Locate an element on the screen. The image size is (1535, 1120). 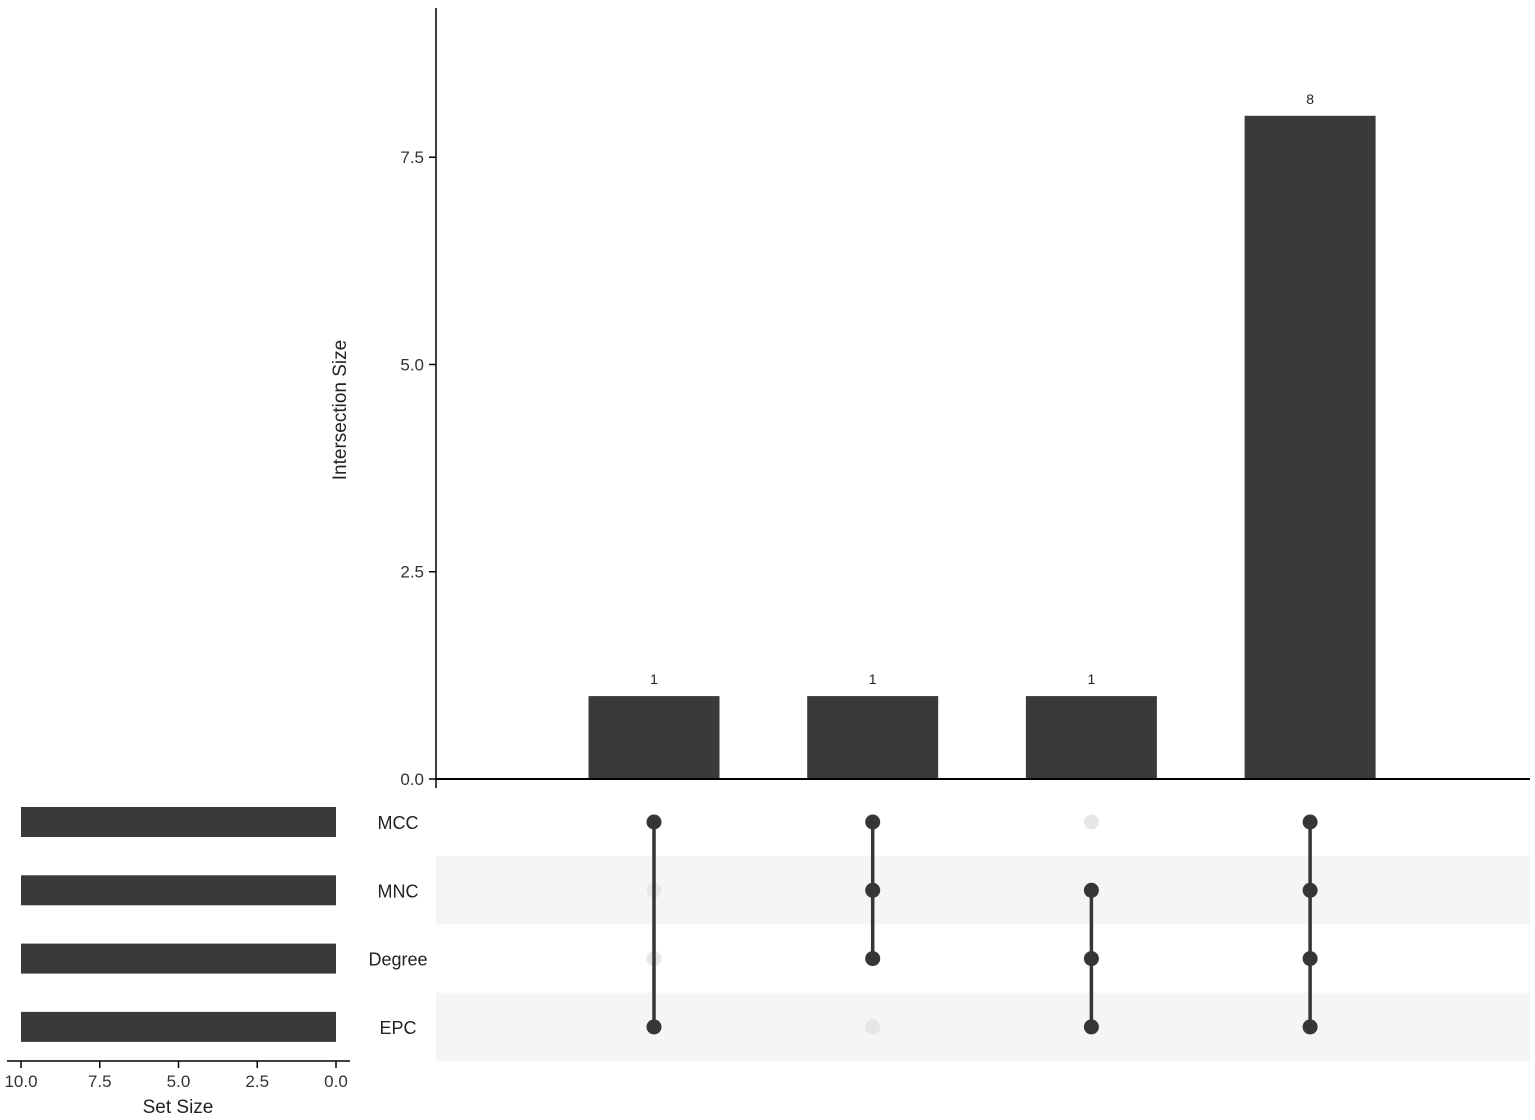
set-name-mcc: MCC is located at coordinates (398, 823).